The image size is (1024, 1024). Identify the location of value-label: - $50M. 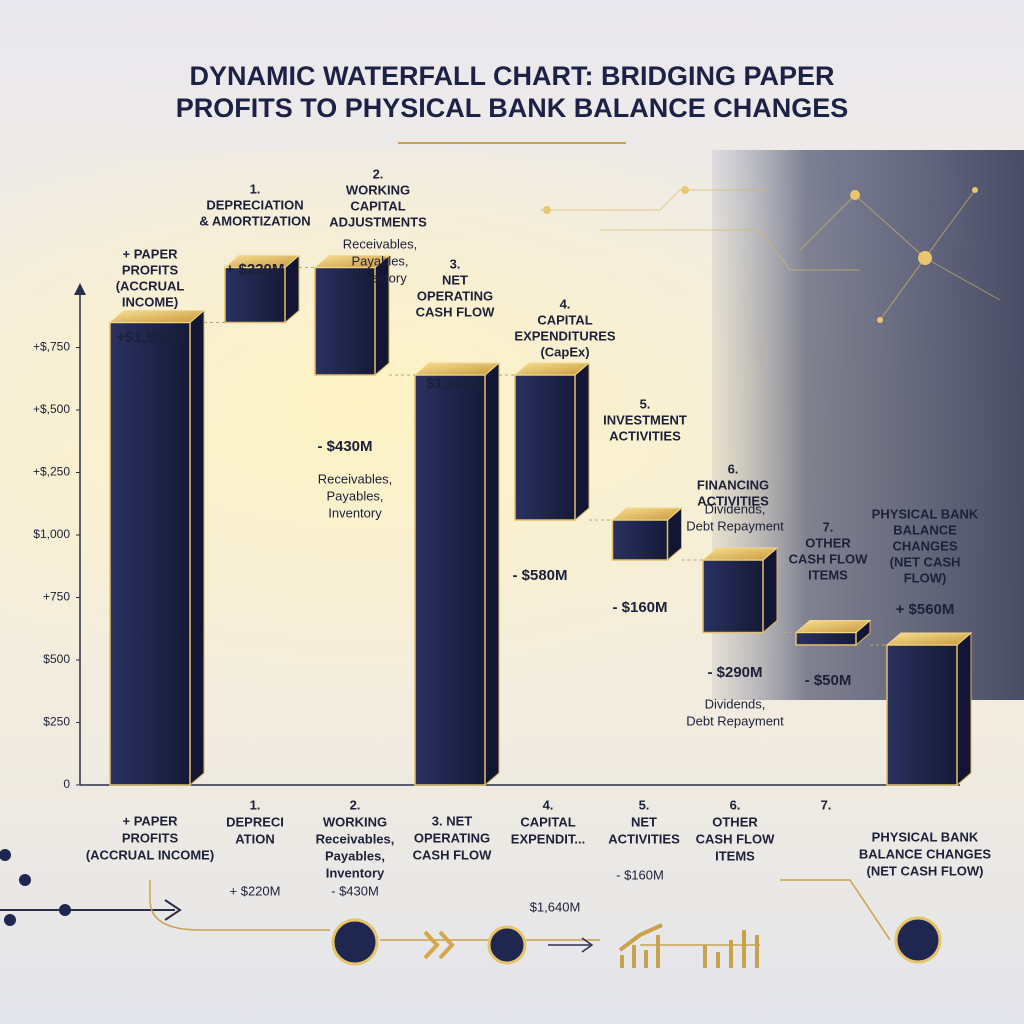
(828, 680).